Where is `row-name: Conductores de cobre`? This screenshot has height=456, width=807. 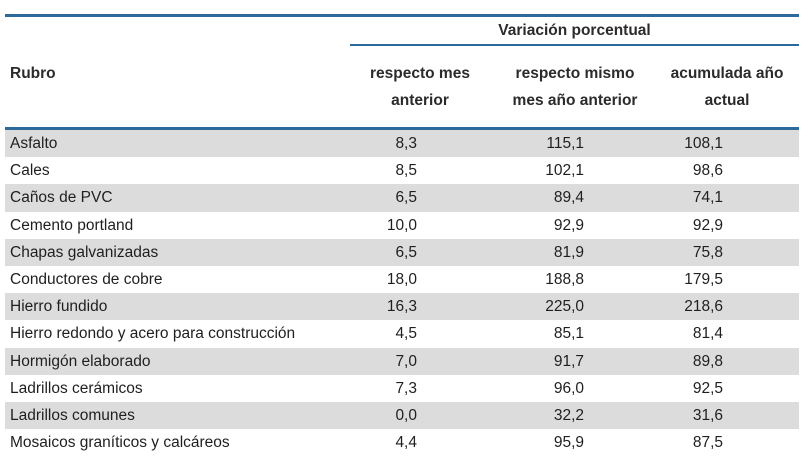 row-name: Conductores de cobre is located at coordinates (86, 279).